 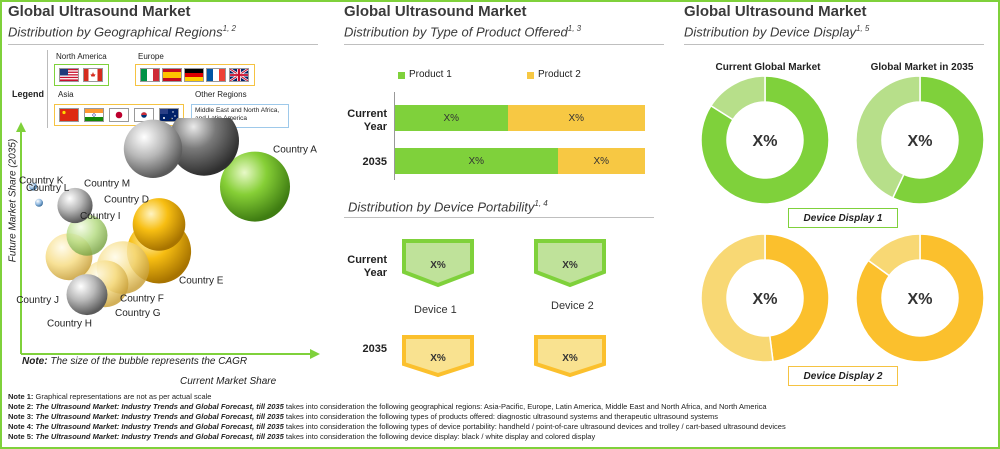 I want to click on donut-col2-title: Global Market in 2035, so click(x=922, y=67).